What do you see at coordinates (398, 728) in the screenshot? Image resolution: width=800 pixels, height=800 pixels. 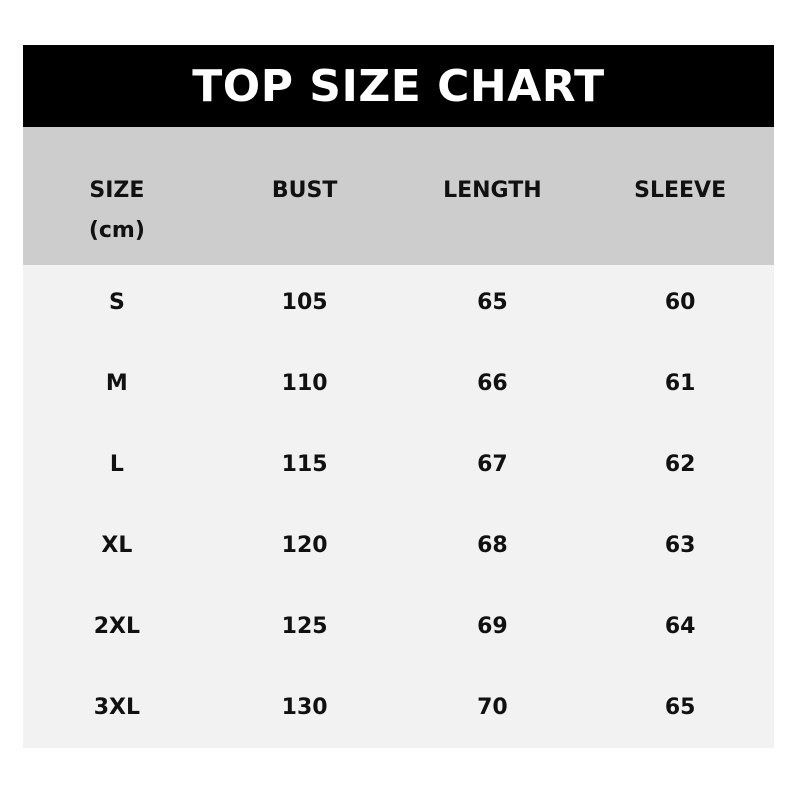 I see `table-row: 3XL 130 70 65` at bounding box center [398, 728].